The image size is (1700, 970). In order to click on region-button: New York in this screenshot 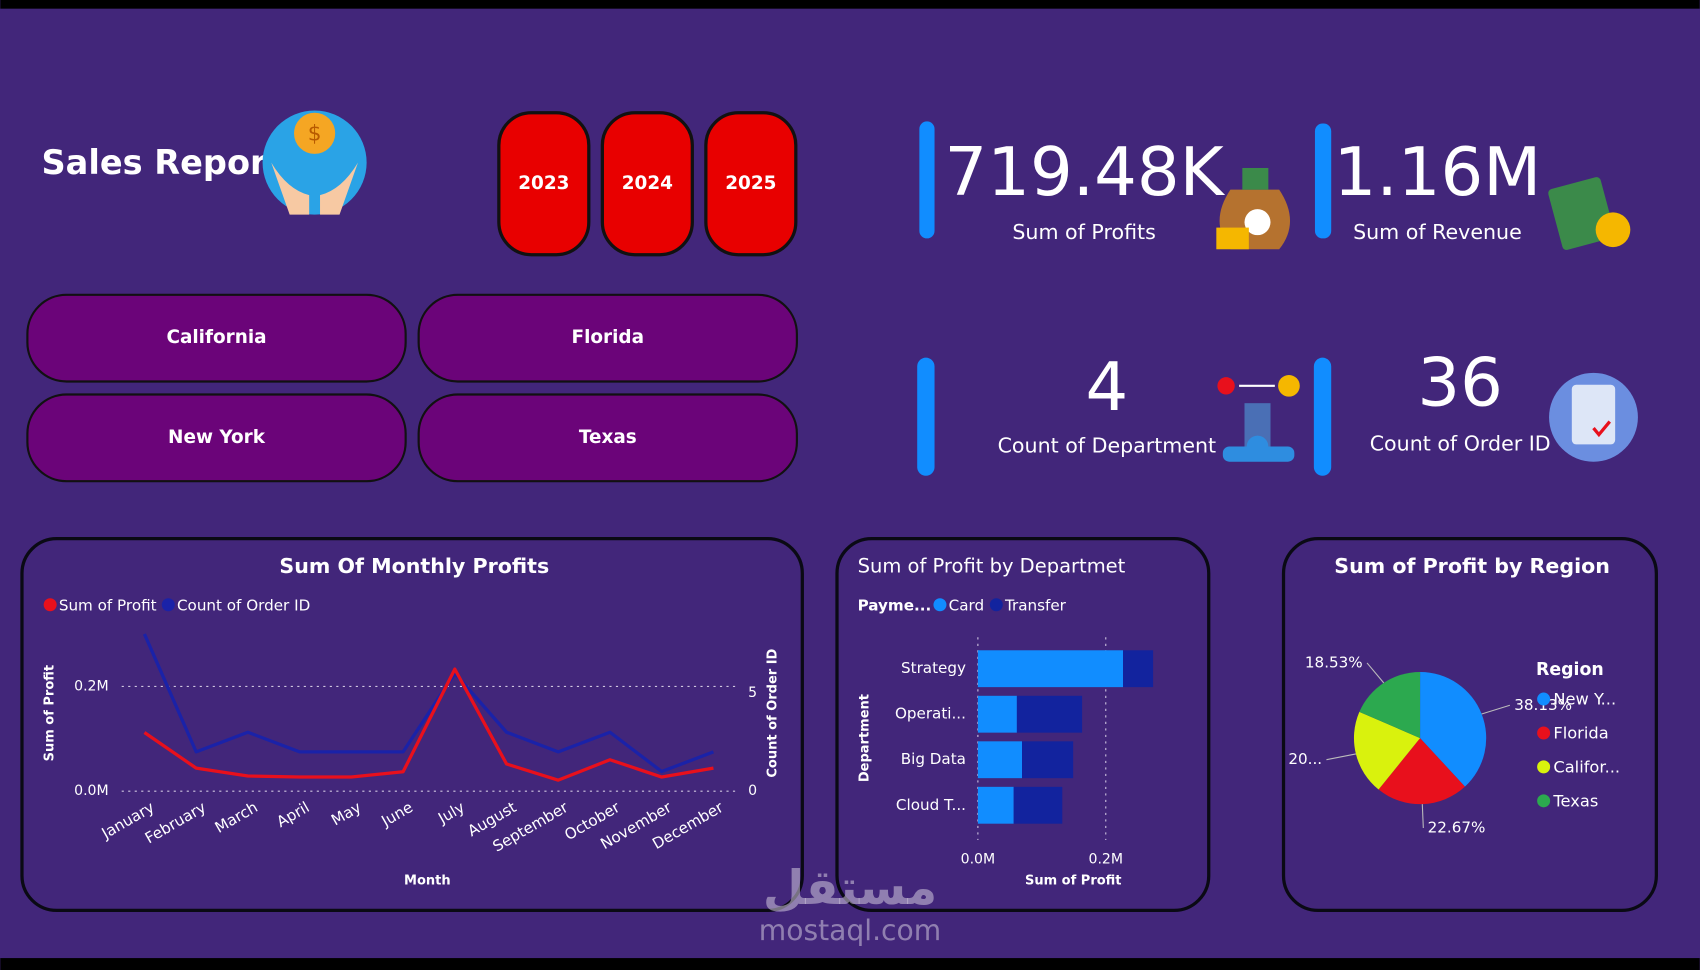, I will do `click(216, 438)`.